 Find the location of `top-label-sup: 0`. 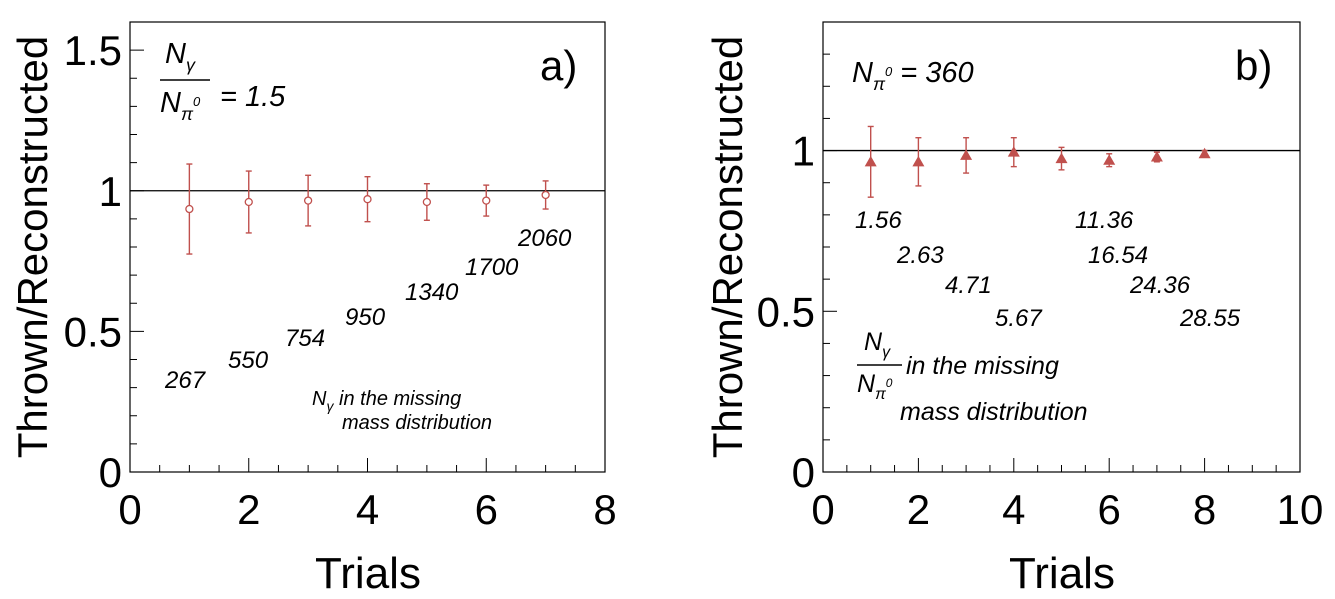

top-label-sup: 0 is located at coordinates (889, 71).